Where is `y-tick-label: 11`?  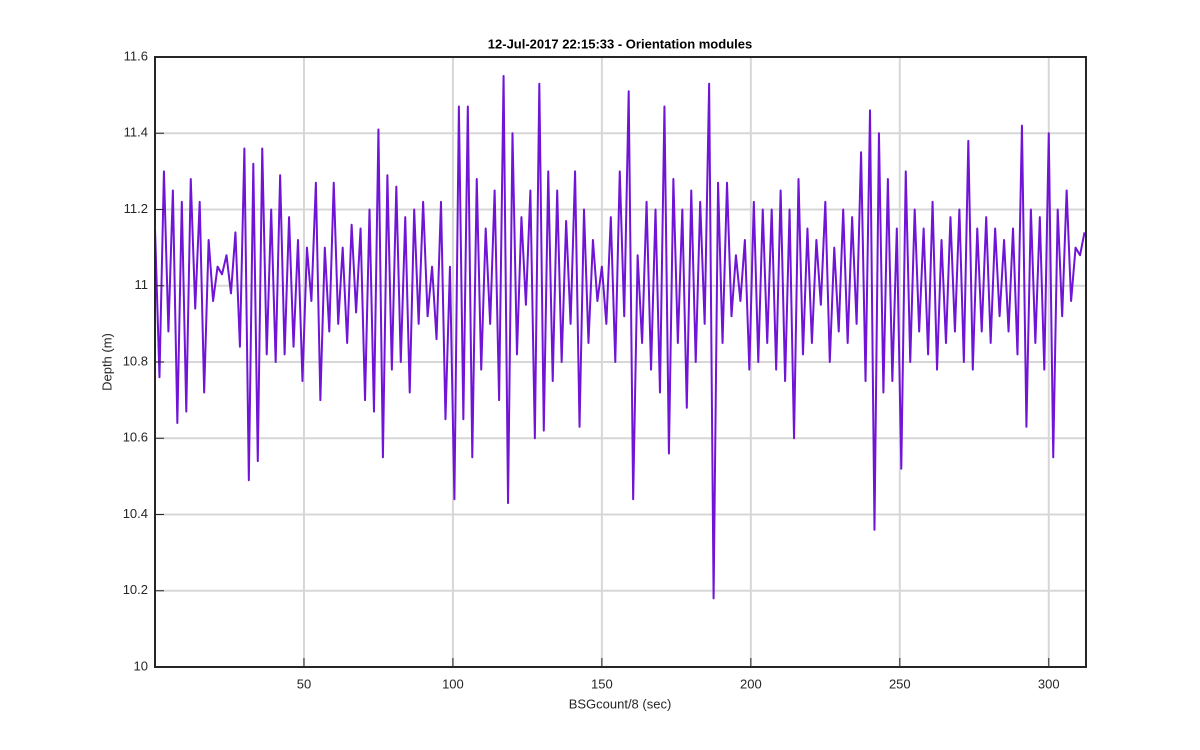
y-tick-label: 11 is located at coordinates (142, 284).